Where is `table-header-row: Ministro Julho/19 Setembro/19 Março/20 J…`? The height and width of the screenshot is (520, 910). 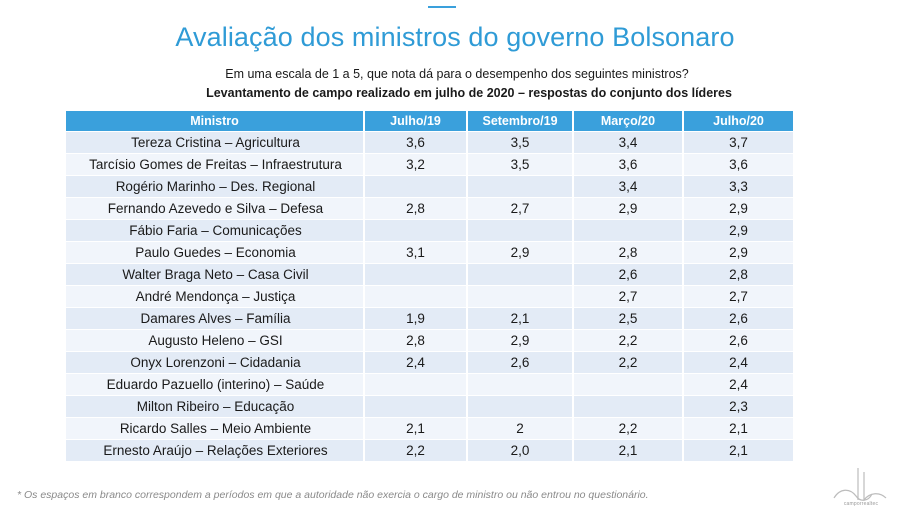 table-header-row: Ministro Julho/19 Setembro/19 Março/20 J… is located at coordinates (429, 121).